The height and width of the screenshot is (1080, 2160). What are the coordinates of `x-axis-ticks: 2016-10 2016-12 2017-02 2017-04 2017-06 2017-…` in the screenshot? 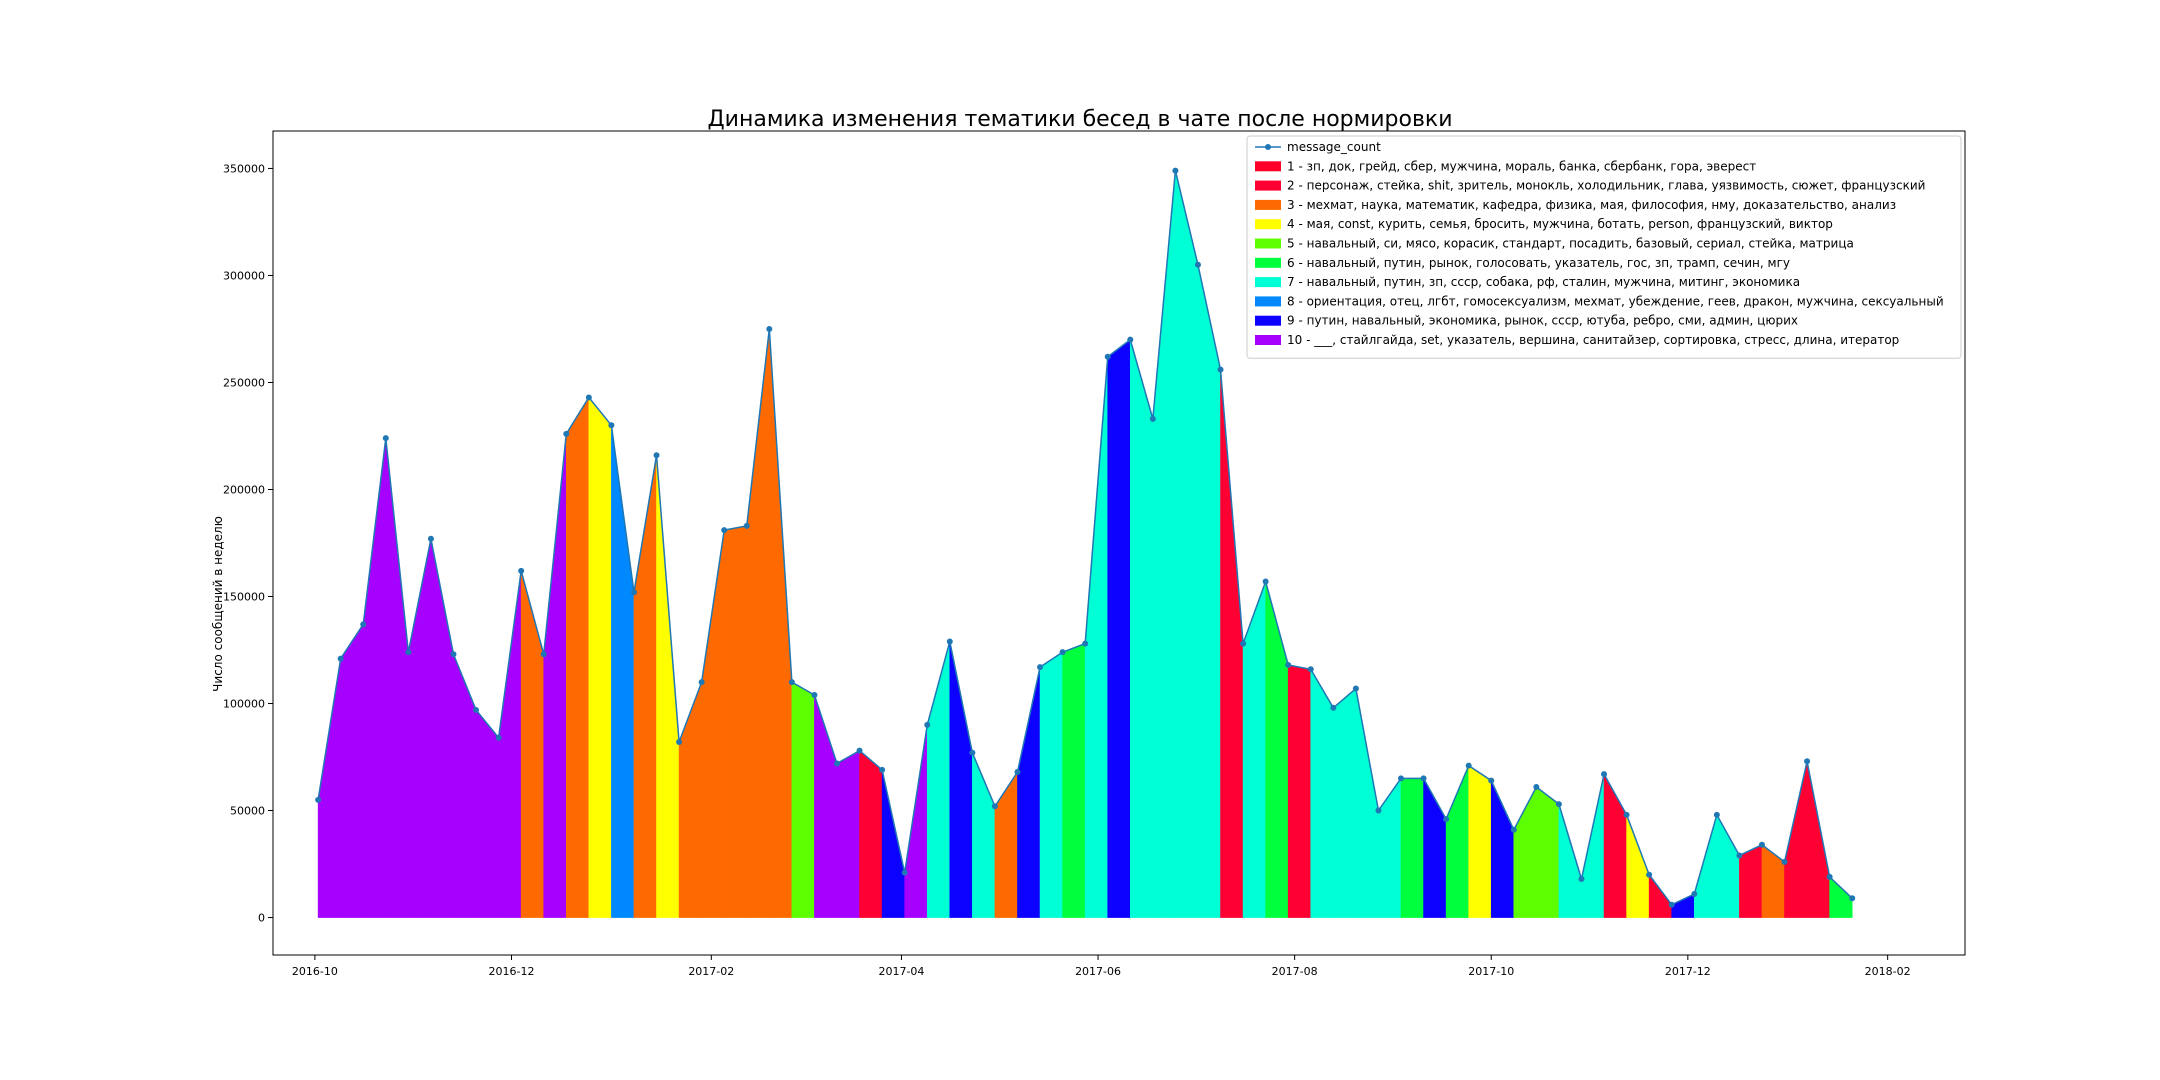 It's located at (1101, 966).